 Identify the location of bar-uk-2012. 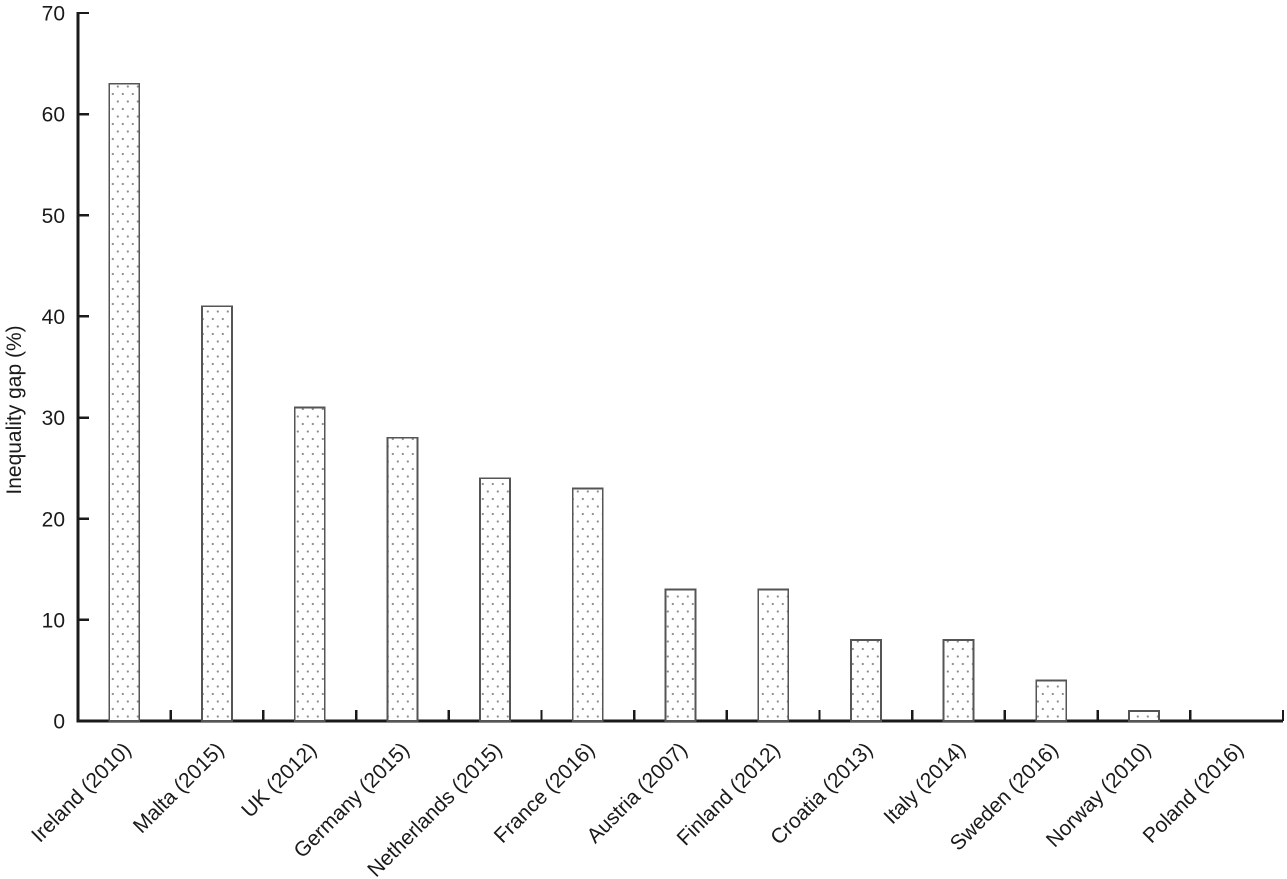
(309, 564).